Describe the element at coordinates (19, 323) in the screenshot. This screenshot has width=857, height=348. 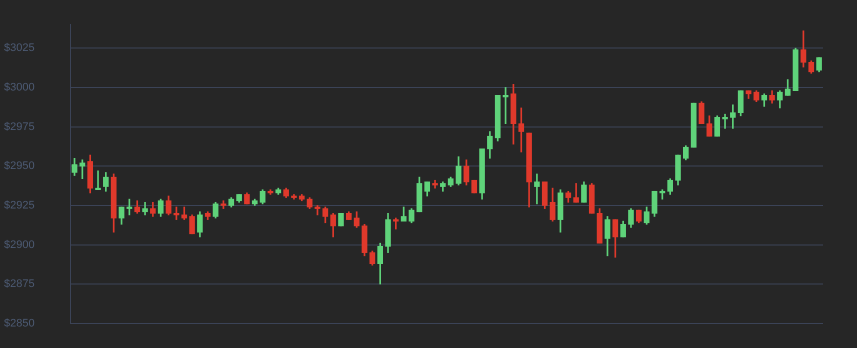
I see `y-tick-label: $2850` at that location.